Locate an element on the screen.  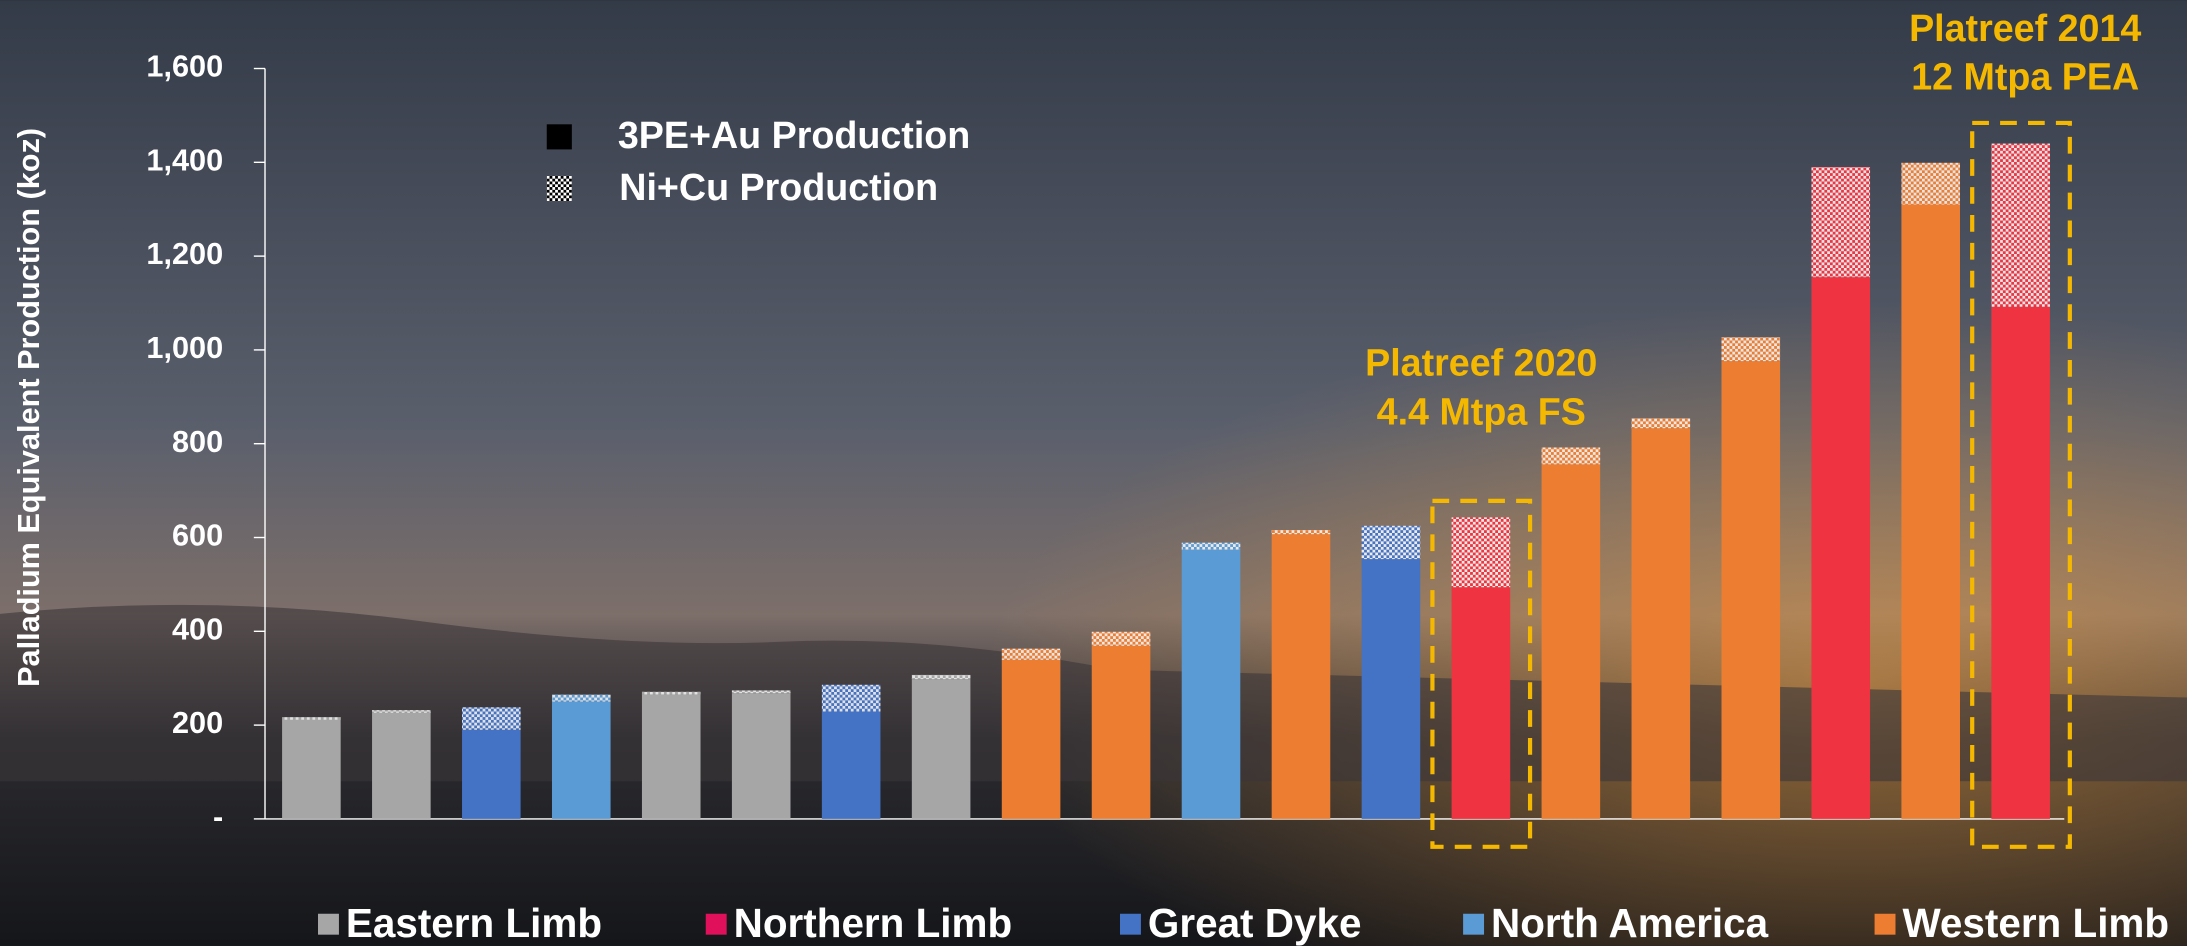
y-tick-label: 1,600 is located at coordinates (184, 66).